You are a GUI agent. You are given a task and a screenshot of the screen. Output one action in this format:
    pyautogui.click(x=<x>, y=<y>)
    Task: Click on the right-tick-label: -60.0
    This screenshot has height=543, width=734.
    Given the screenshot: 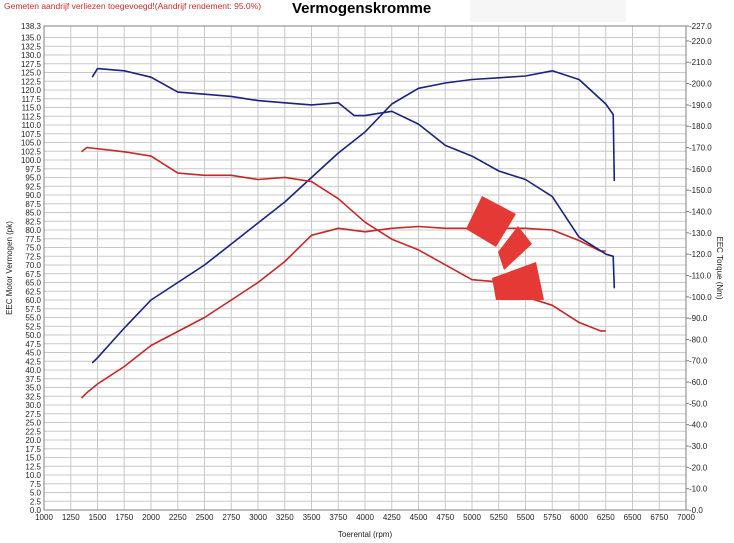 What is the action you would take?
    pyautogui.click(x=698, y=382)
    